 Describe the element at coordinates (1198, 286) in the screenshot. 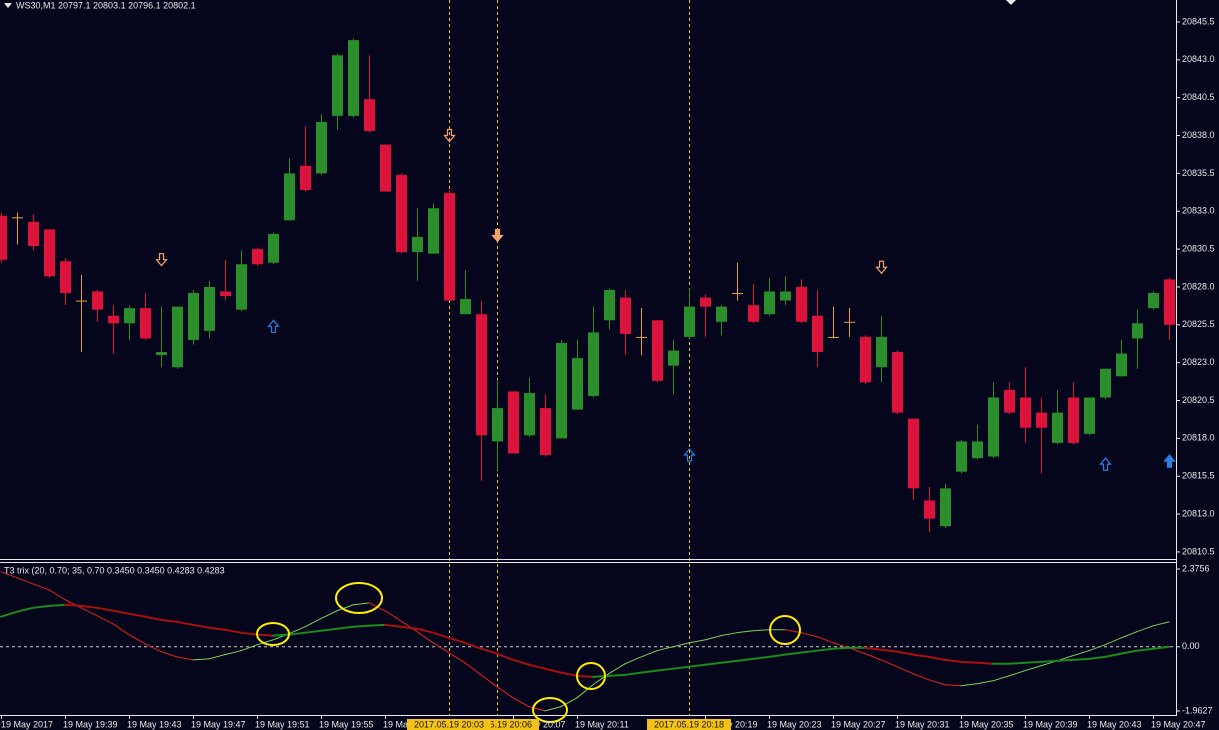

I see `y-tick-label: 20828.0` at that location.